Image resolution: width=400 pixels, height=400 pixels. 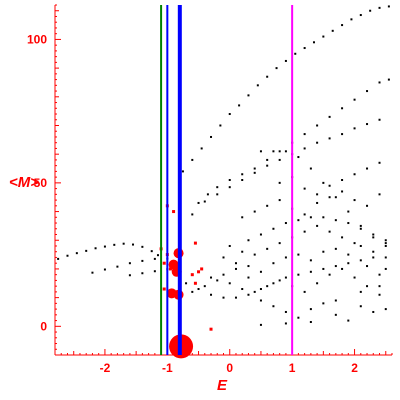 What do you see at coordinates (105, 368) in the screenshot?
I see `x-tick-label: -2` at bounding box center [105, 368].